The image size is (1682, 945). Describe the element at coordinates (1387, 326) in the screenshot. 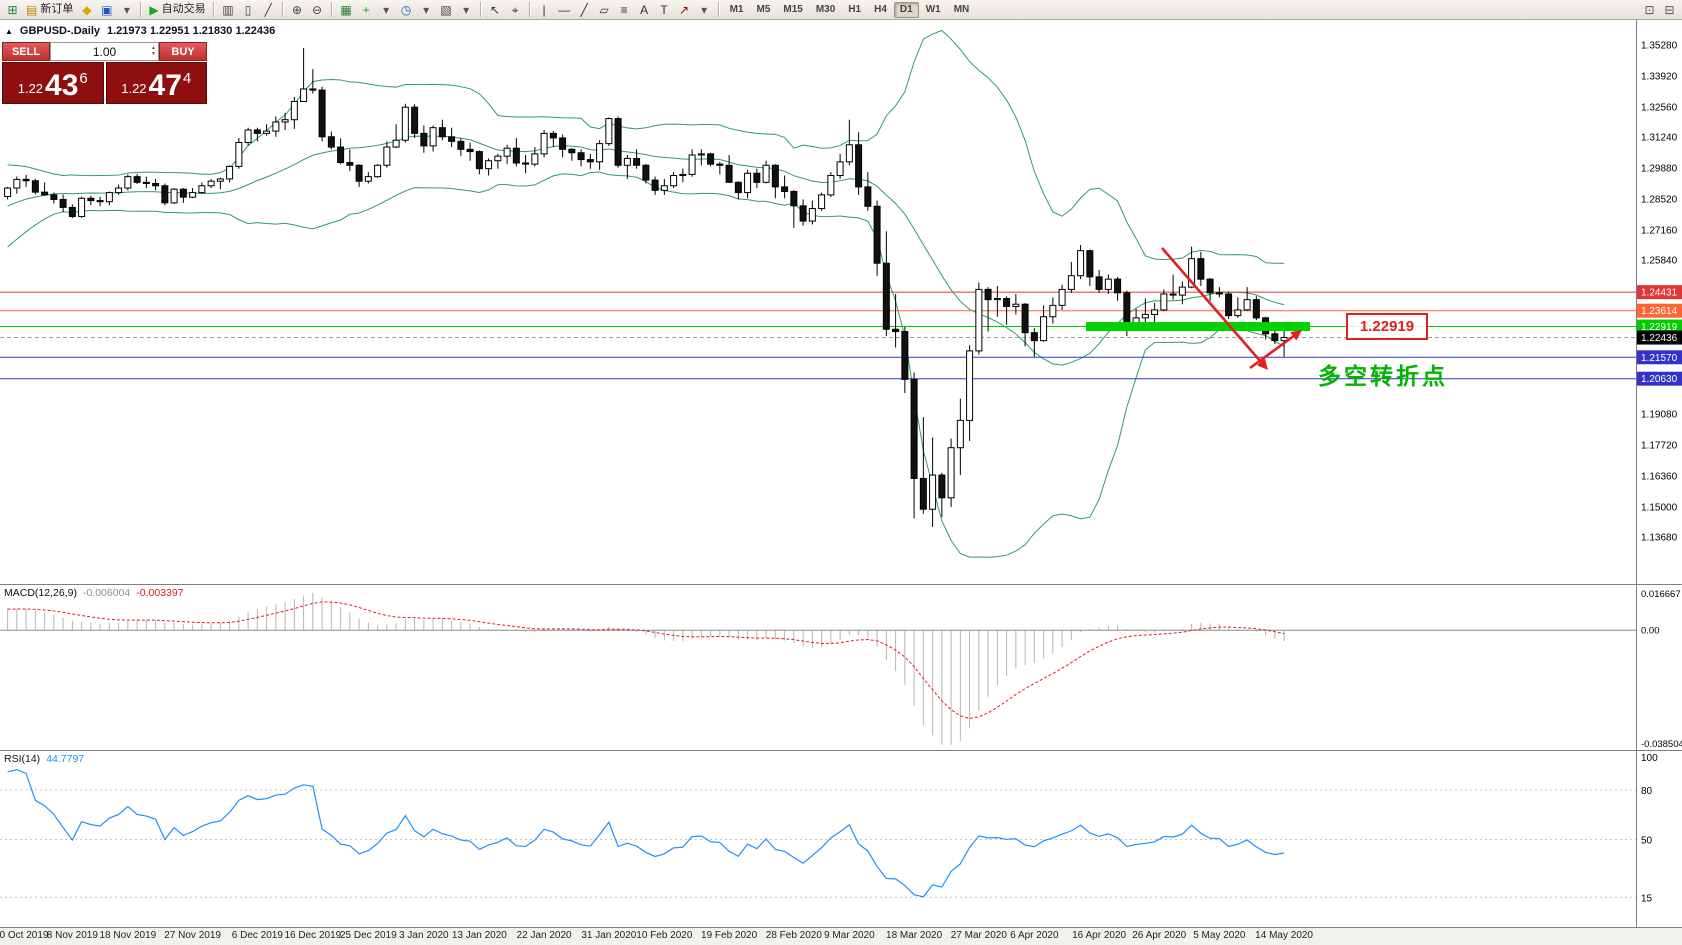

I see `price-callout: 1.22919` at that location.